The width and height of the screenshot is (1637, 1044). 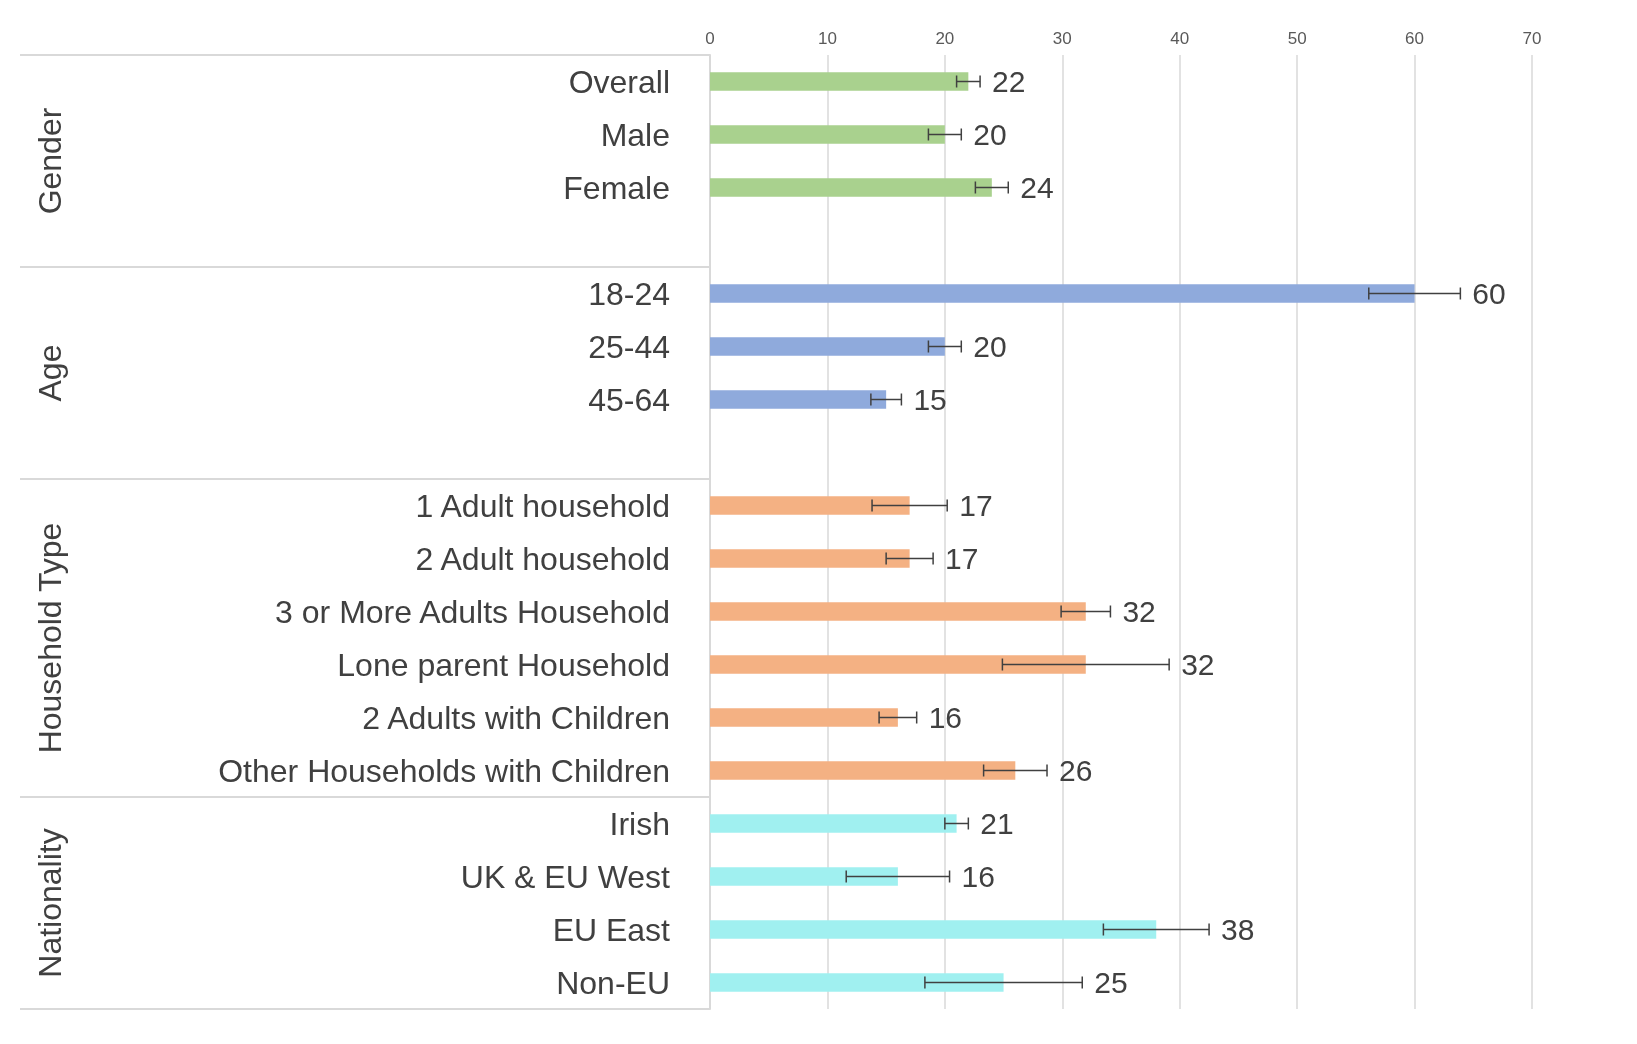 What do you see at coordinates (639, 823) in the screenshot?
I see `y-tick-label: Irish` at bounding box center [639, 823].